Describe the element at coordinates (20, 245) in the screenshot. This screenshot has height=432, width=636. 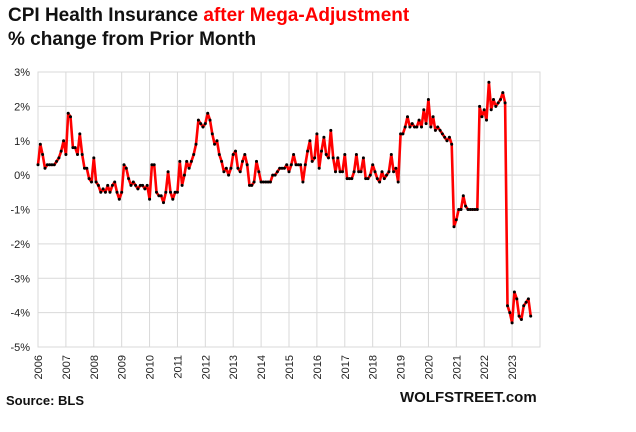
I see `y-tick-label: -2%` at that location.